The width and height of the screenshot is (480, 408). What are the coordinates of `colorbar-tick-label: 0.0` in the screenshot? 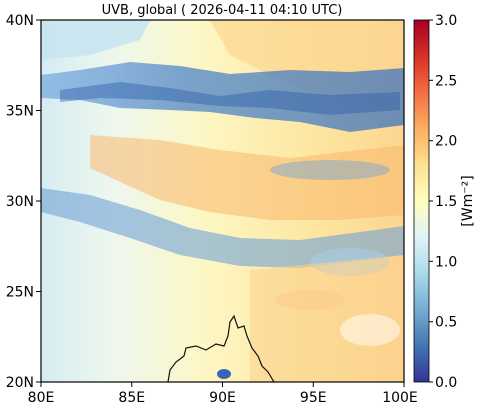 It's located at (446, 383).